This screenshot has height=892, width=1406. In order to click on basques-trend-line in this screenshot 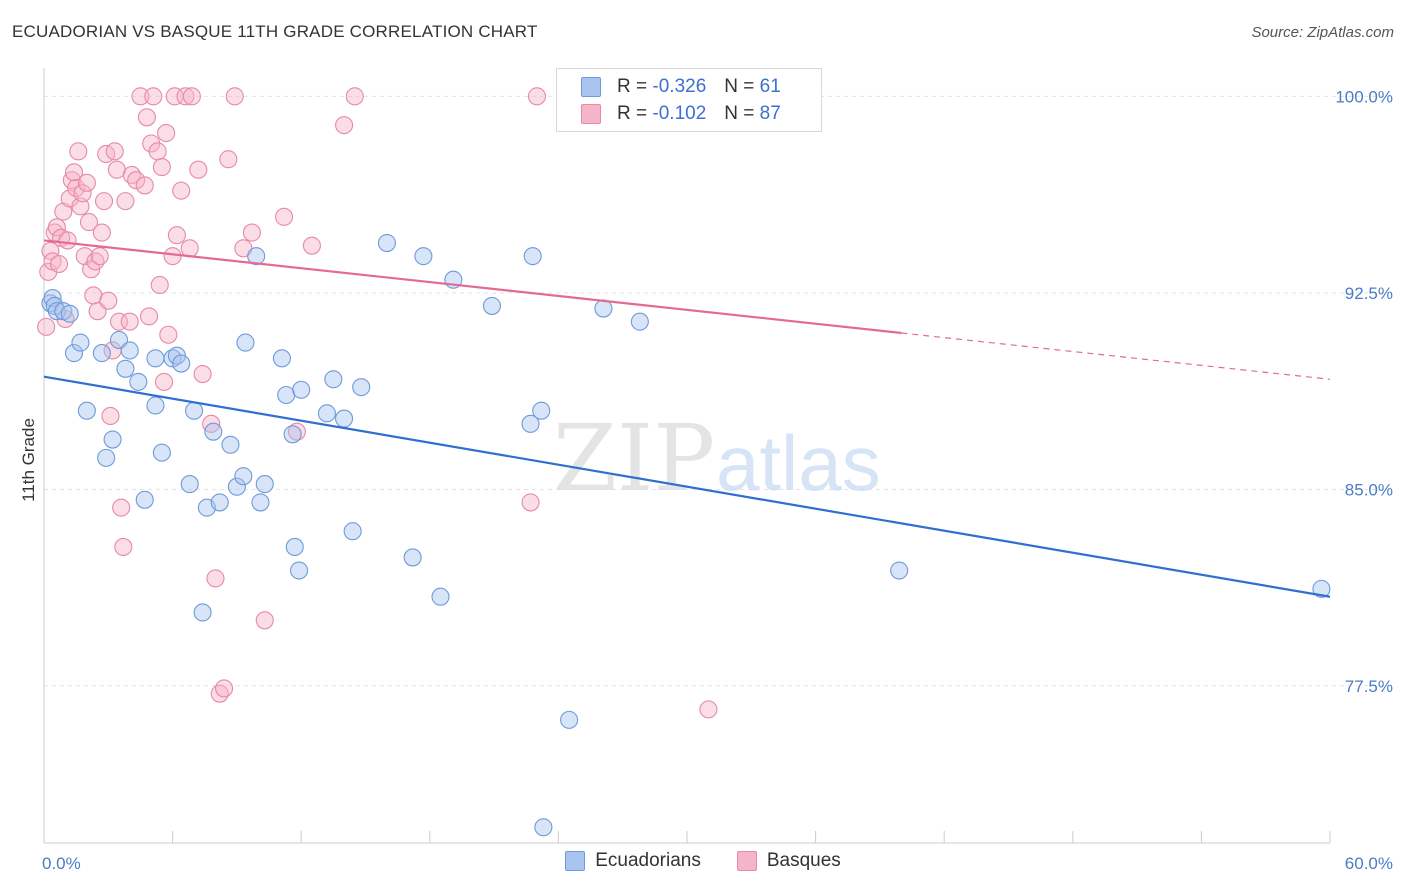, I will do `click(472, 287)`.